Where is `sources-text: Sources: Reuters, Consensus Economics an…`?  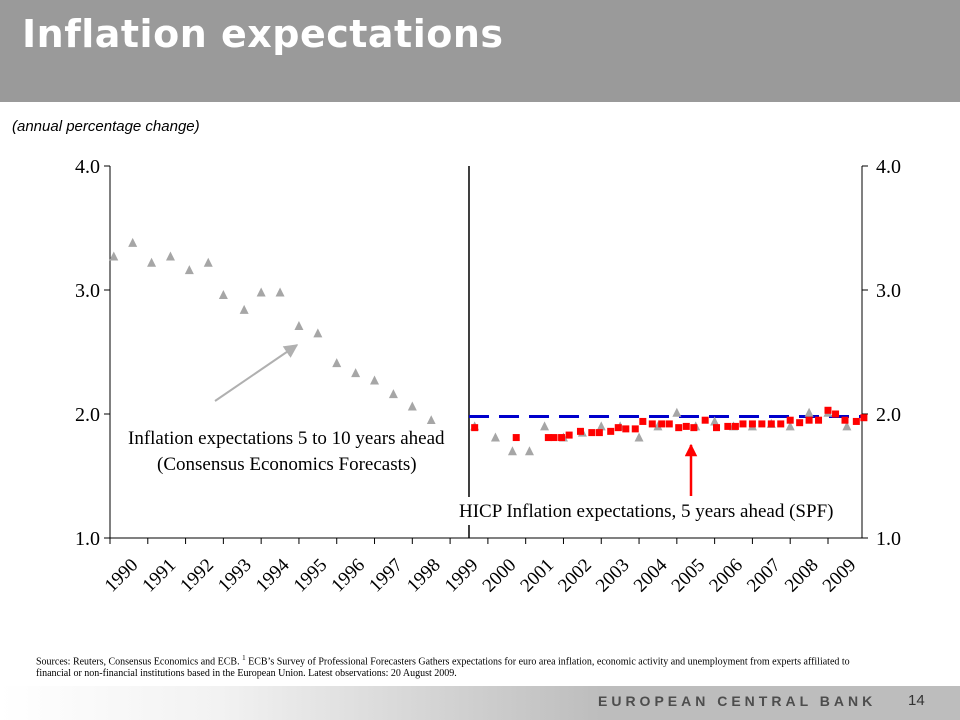
sources-text: Sources: Reuters, Consensus Economics an… is located at coordinates (138, 662).